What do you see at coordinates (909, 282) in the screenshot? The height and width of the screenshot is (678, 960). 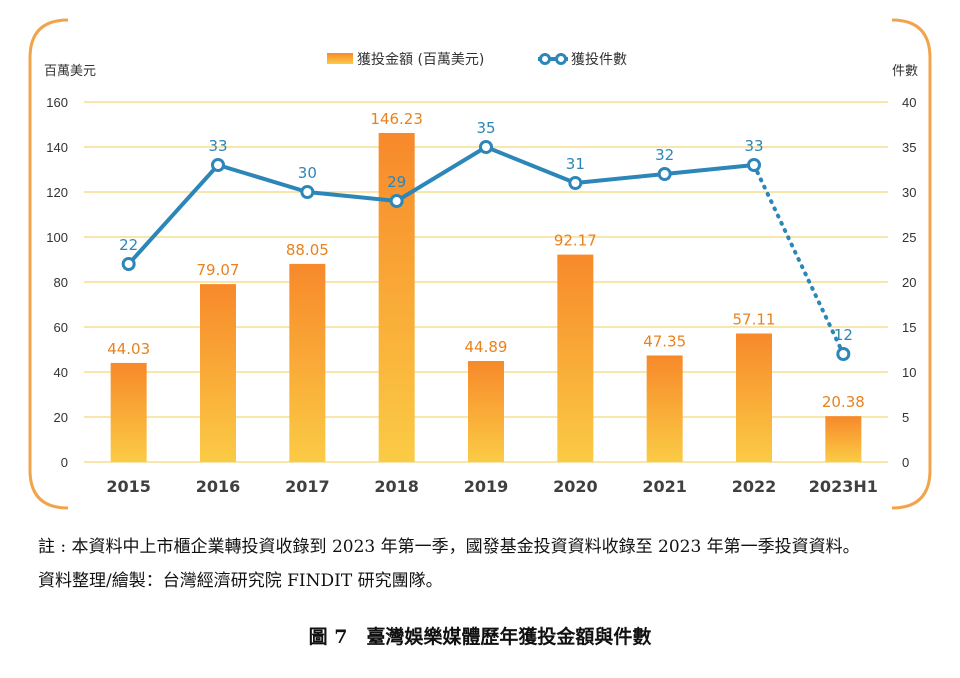 I see `y-right-tick-label: 20` at bounding box center [909, 282].